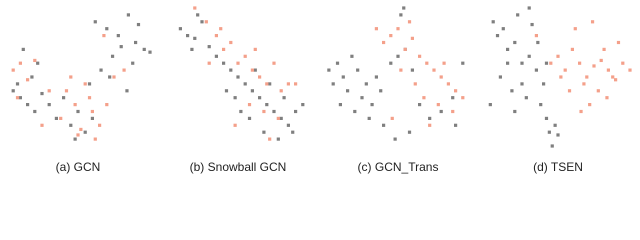  What do you see at coordinates (398, 167) in the screenshot?
I see `caption: (c) GCN_Trans` at bounding box center [398, 167].